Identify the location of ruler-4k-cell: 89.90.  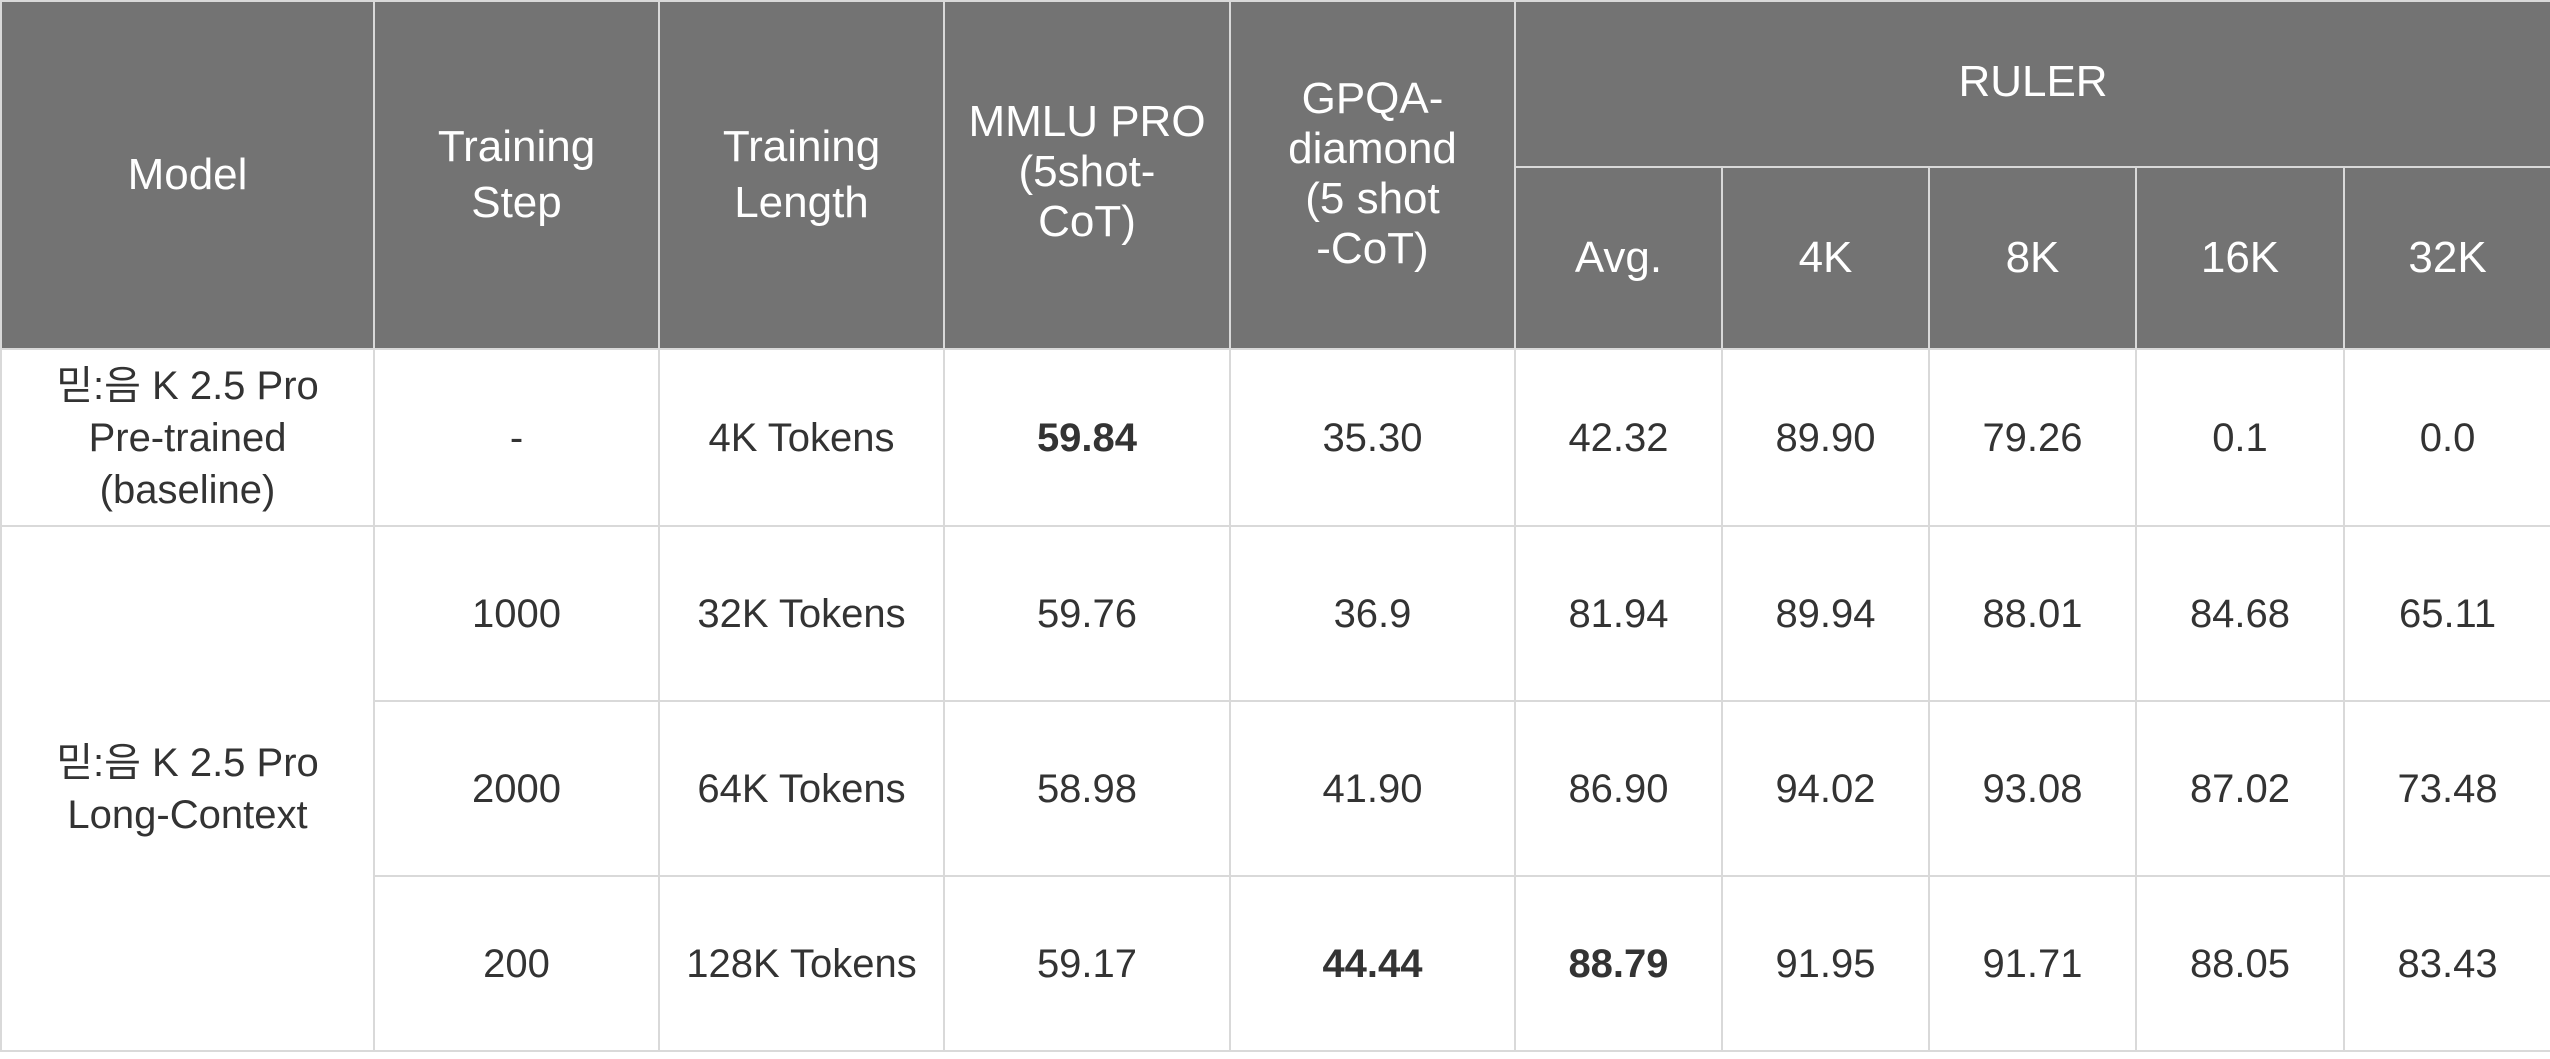
(1825, 437).